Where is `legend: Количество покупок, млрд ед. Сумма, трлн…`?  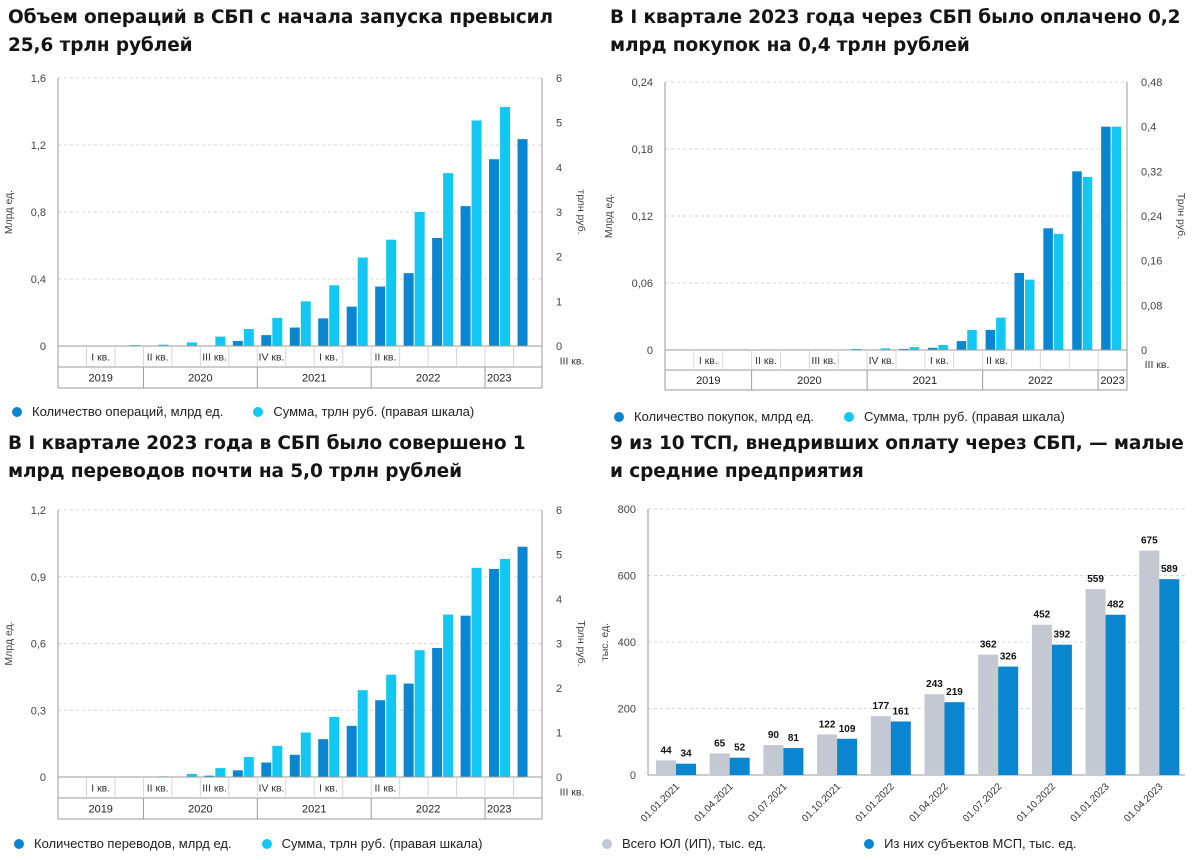
legend: Количество покупок, млрд ед. Сумма, трлн… is located at coordinates (854, 416).